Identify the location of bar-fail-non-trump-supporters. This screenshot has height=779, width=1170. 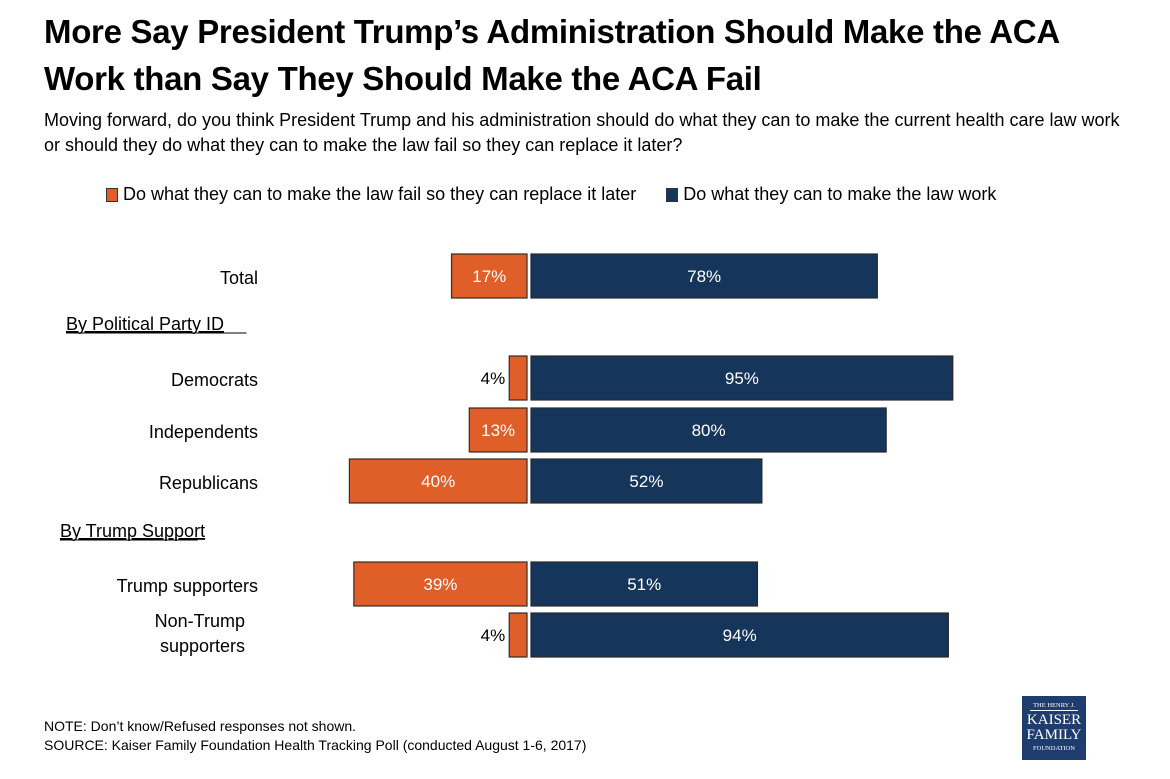
(518, 635).